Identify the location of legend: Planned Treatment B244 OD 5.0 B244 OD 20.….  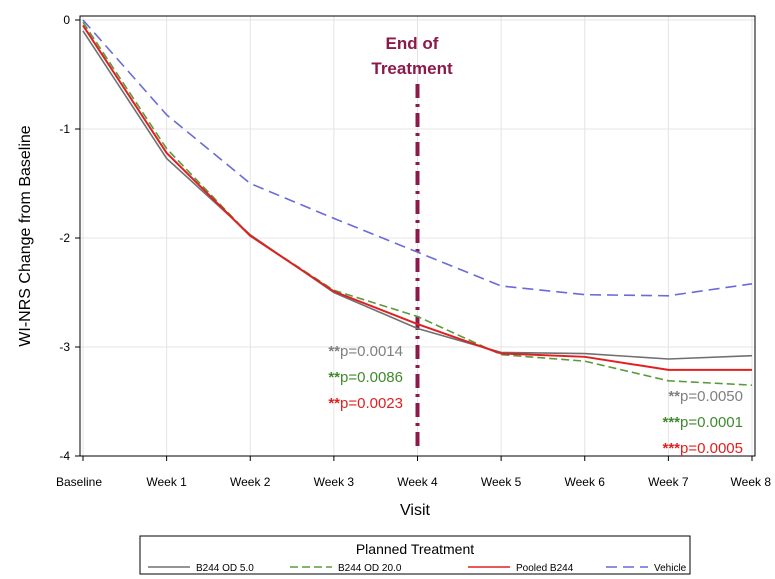
(415, 555).